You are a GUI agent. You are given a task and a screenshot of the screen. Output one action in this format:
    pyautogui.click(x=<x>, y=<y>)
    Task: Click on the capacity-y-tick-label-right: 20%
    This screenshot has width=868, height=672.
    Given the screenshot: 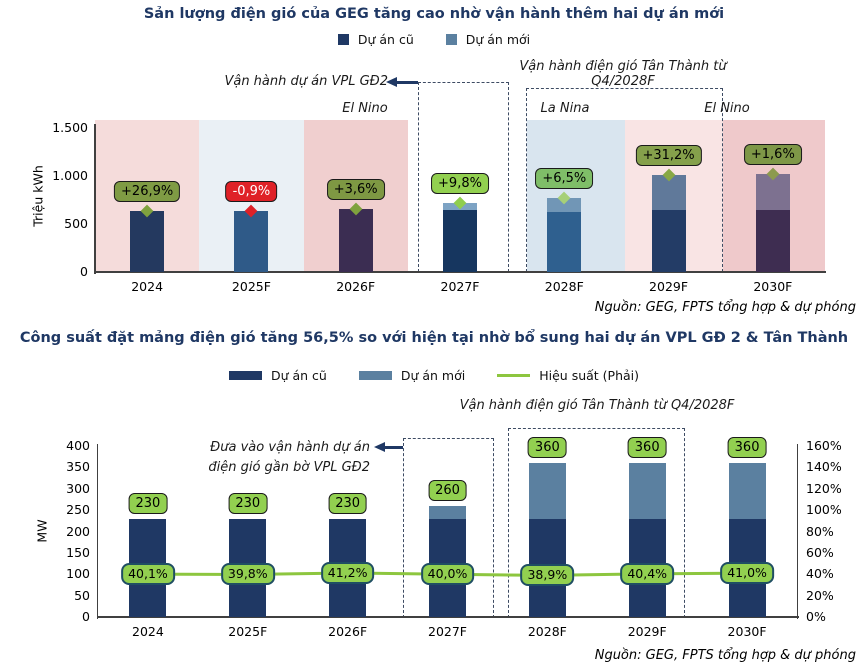 What is the action you would take?
    pyautogui.click(x=820, y=595)
    